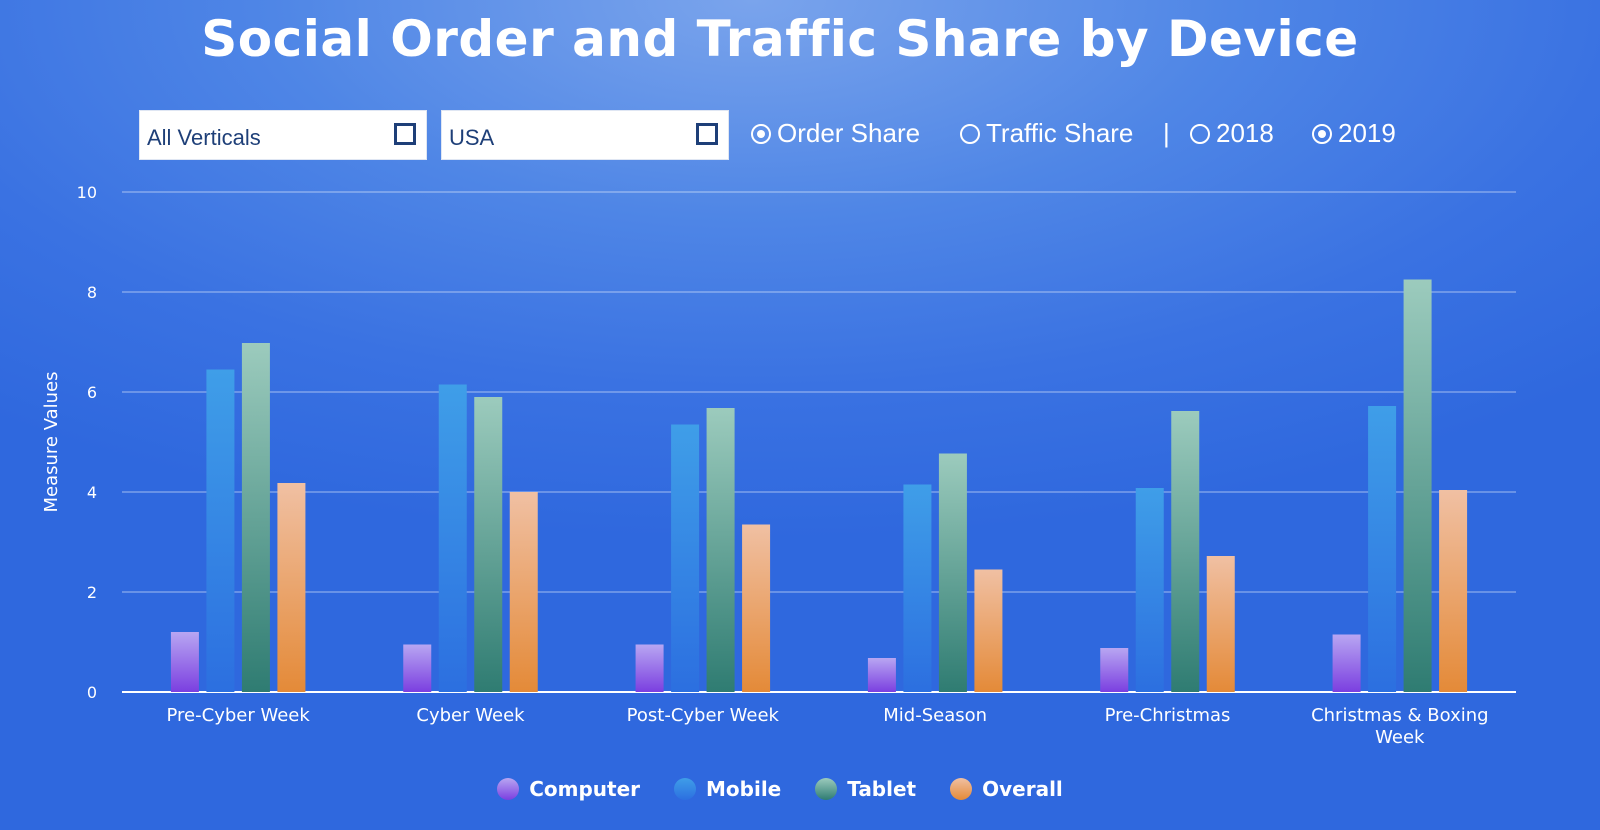 This screenshot has width=1600, height=830. Describe the element at coordinates (470, 715) in the screenshot. I see `x-tick-label: Cyber Week` at that location.